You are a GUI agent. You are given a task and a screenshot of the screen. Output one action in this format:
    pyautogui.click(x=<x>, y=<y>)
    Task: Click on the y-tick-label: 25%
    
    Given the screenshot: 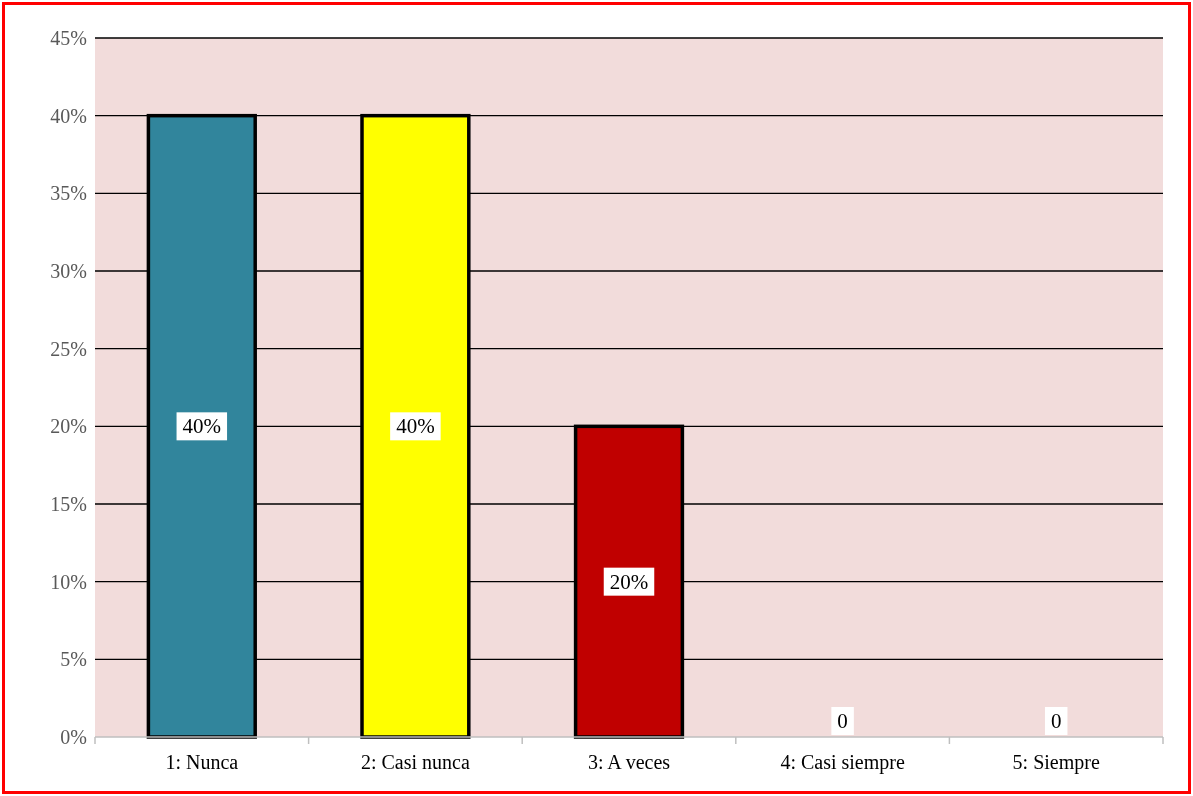 What is the action you would take?
    pyautogui.click(x=68, y=348)
    